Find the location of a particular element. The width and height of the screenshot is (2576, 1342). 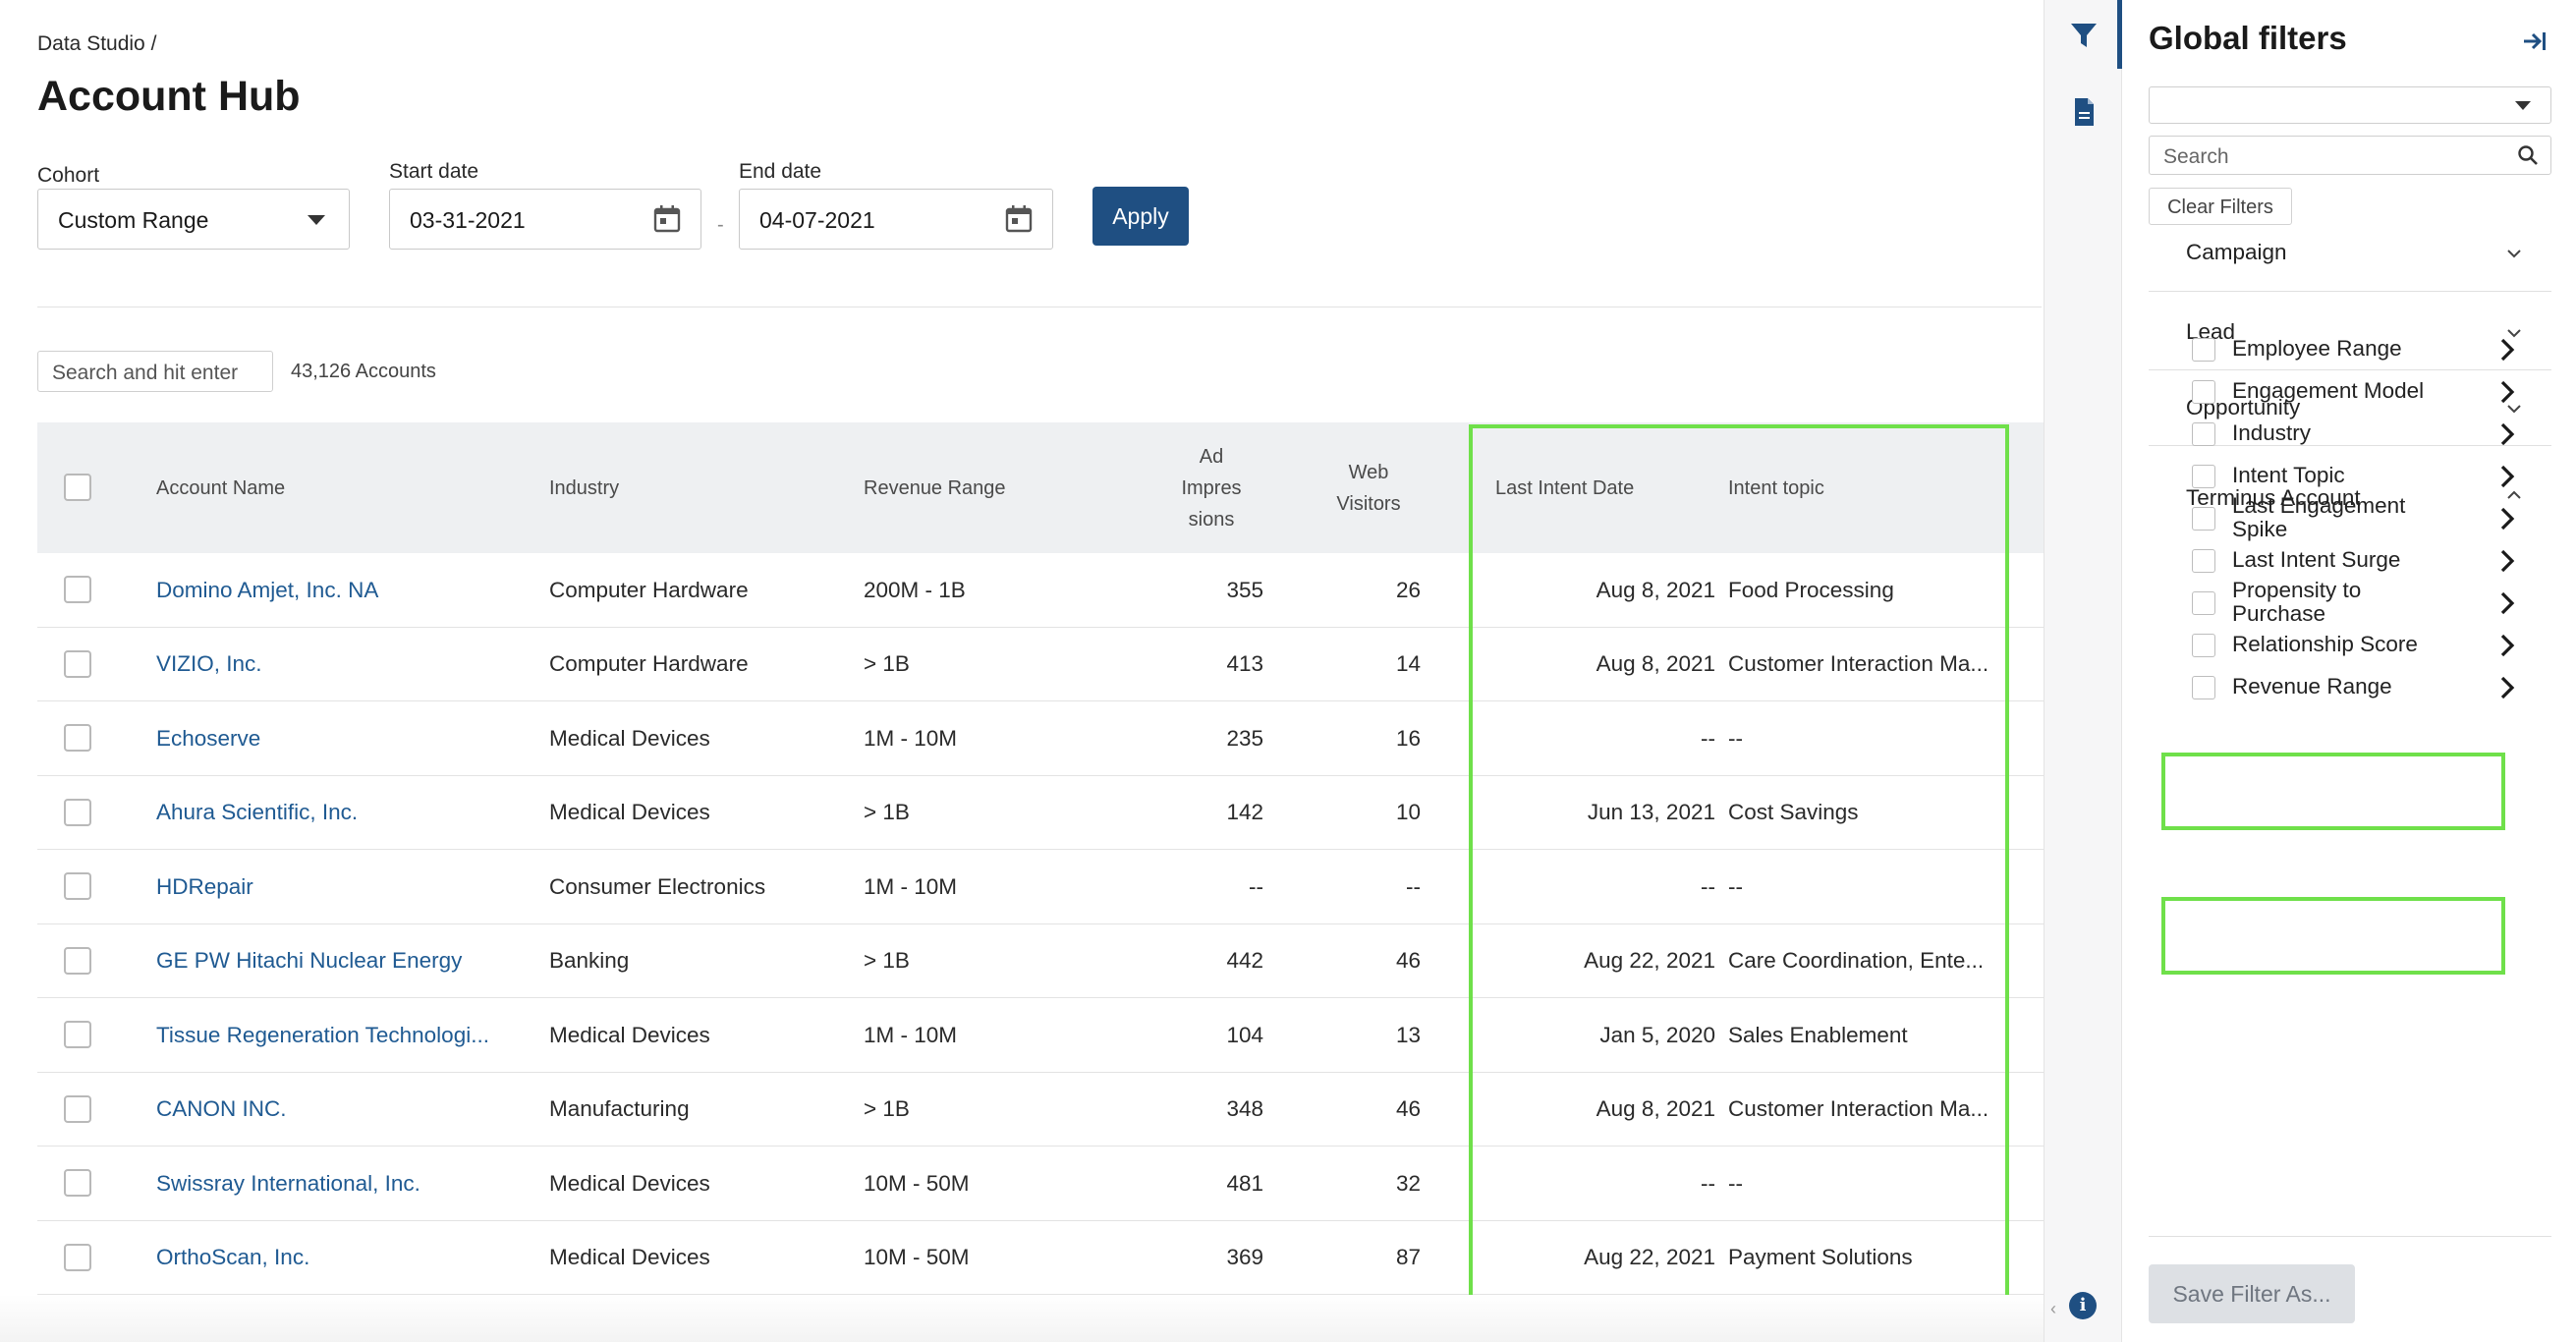

col-ad-impressions: Ad Impres sions is located at coordinates (1211, 488).